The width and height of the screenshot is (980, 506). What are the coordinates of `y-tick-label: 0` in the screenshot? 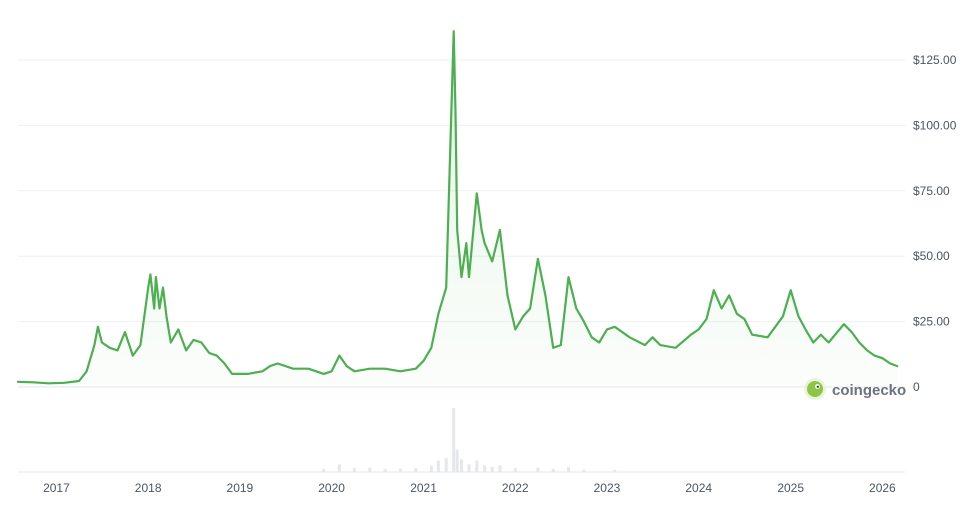 It's located at (916, 387).